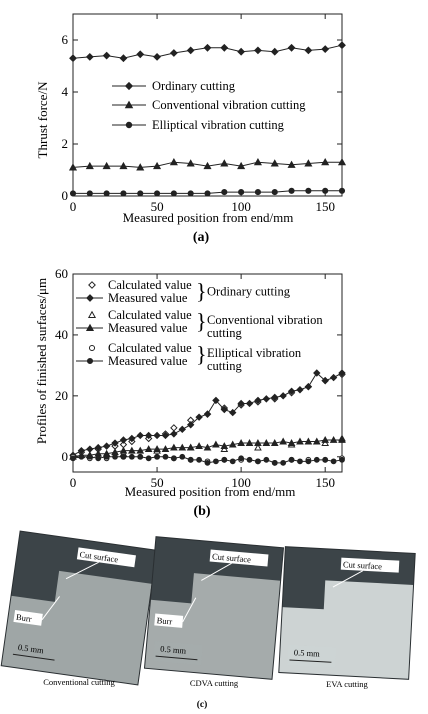  What do you see at coordinates (347, 613) in the screenshot?
I see `micrograph: Cut surface 0.5 mm` at bounding box center [347, 613].